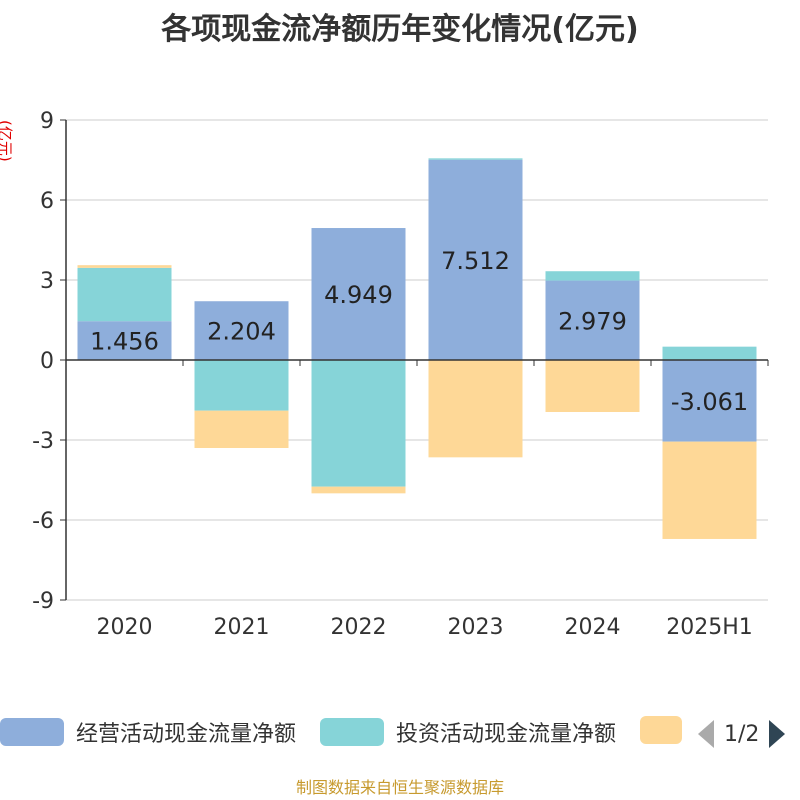 This screenshot has height=800, width=800. Describe the element at coordinates (47, 281) in the screenshot. I see `y-tick-label: 3` at that location.